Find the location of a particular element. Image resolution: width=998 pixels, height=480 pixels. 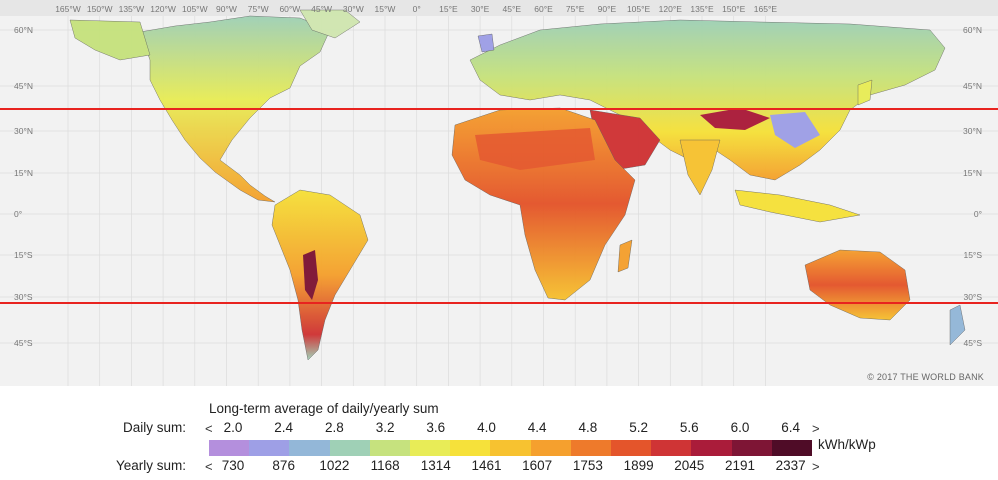

longitude-label: 105°W is located at coordinates (195, 9).